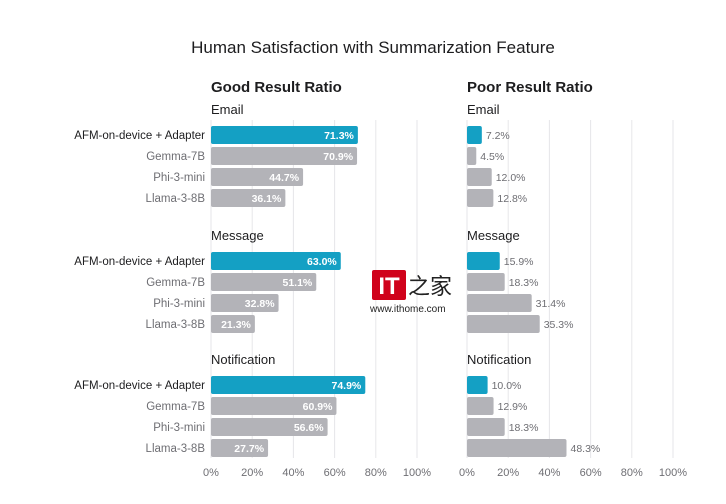 Image resolution: width=726 pixels, height=504 pixels. I want to click on panel-heading: Good Result Ratio, so click(276, 87).